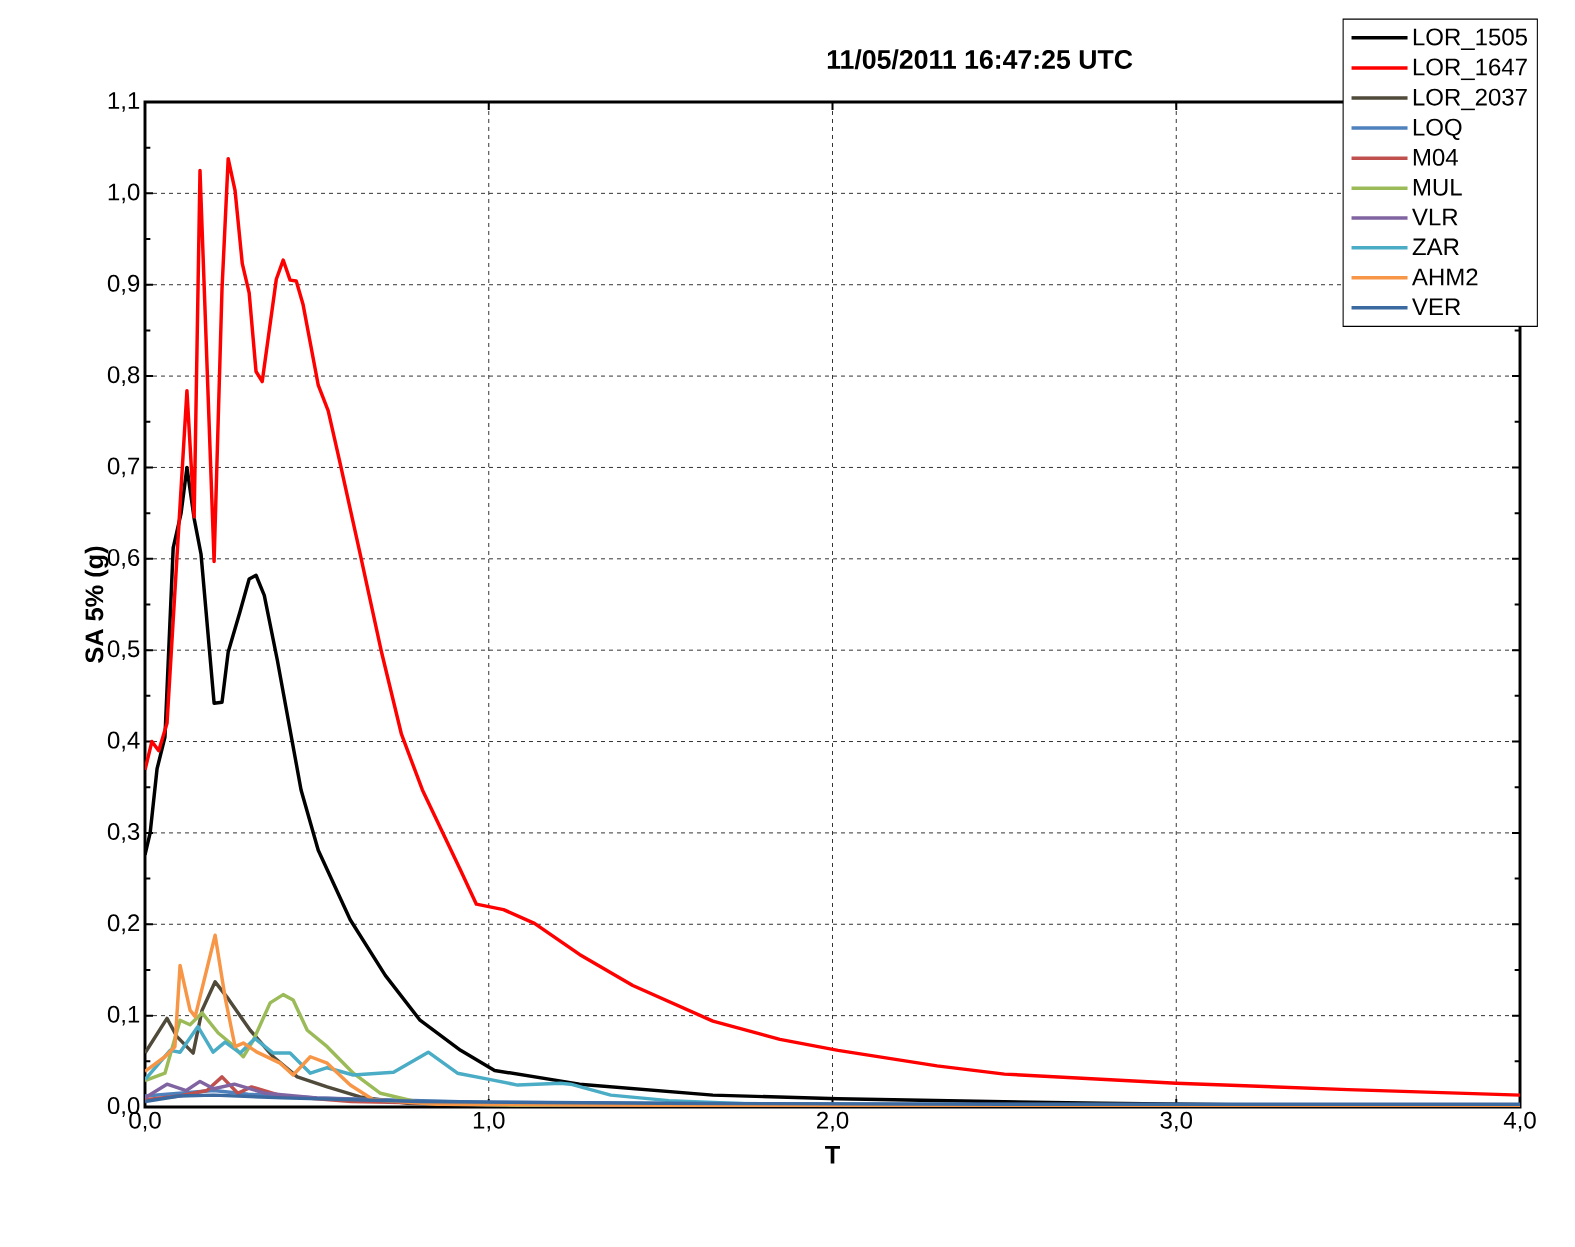 This screenshot has width=1575, height=1247. I want to click on legend-label: ZAR, so click(1435, 247).